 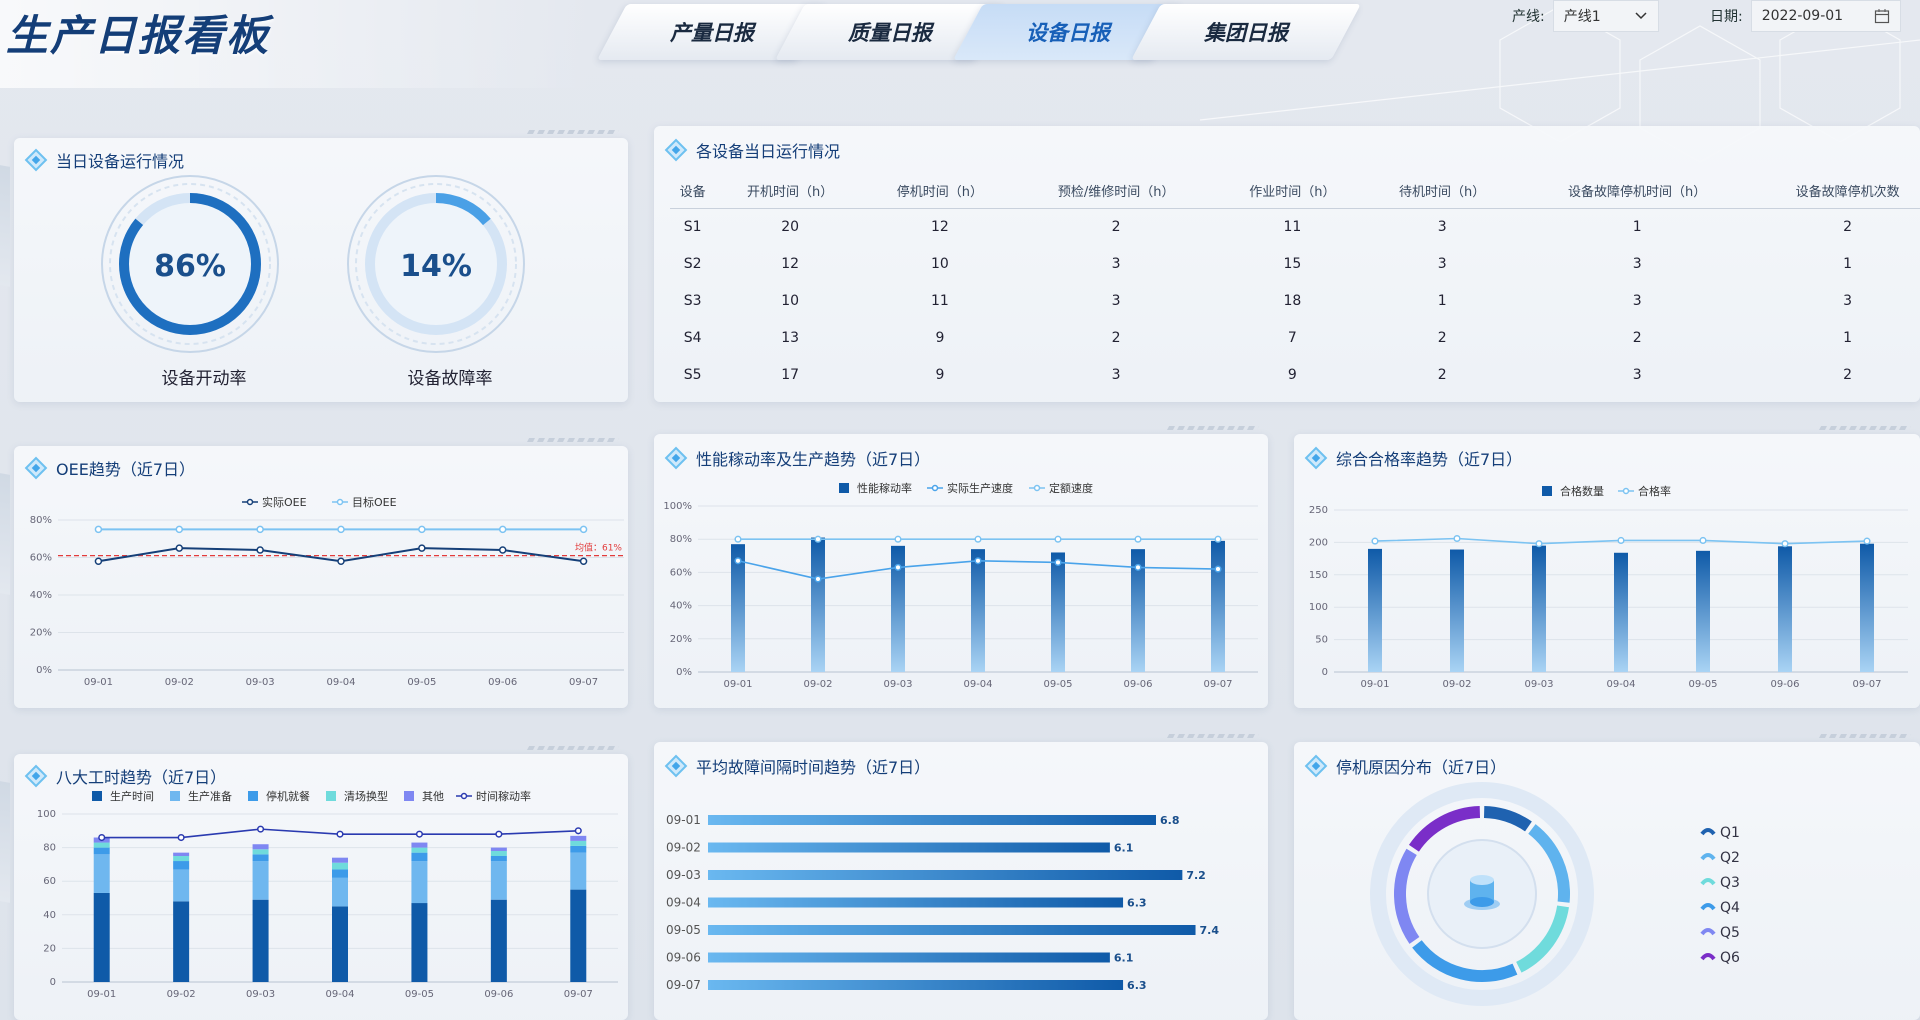 I want to click on legend-label: Q2, so click(x=1730, y=858).